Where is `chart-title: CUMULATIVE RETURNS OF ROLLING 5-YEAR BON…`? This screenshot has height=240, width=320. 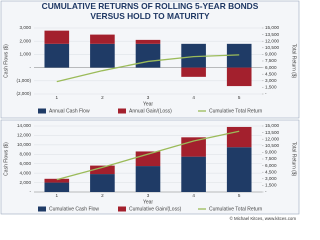
chart-title: CUMULATIVE RETURNS OF ROLLING 5-YEAR BON… is located at coordinates (150, 6).